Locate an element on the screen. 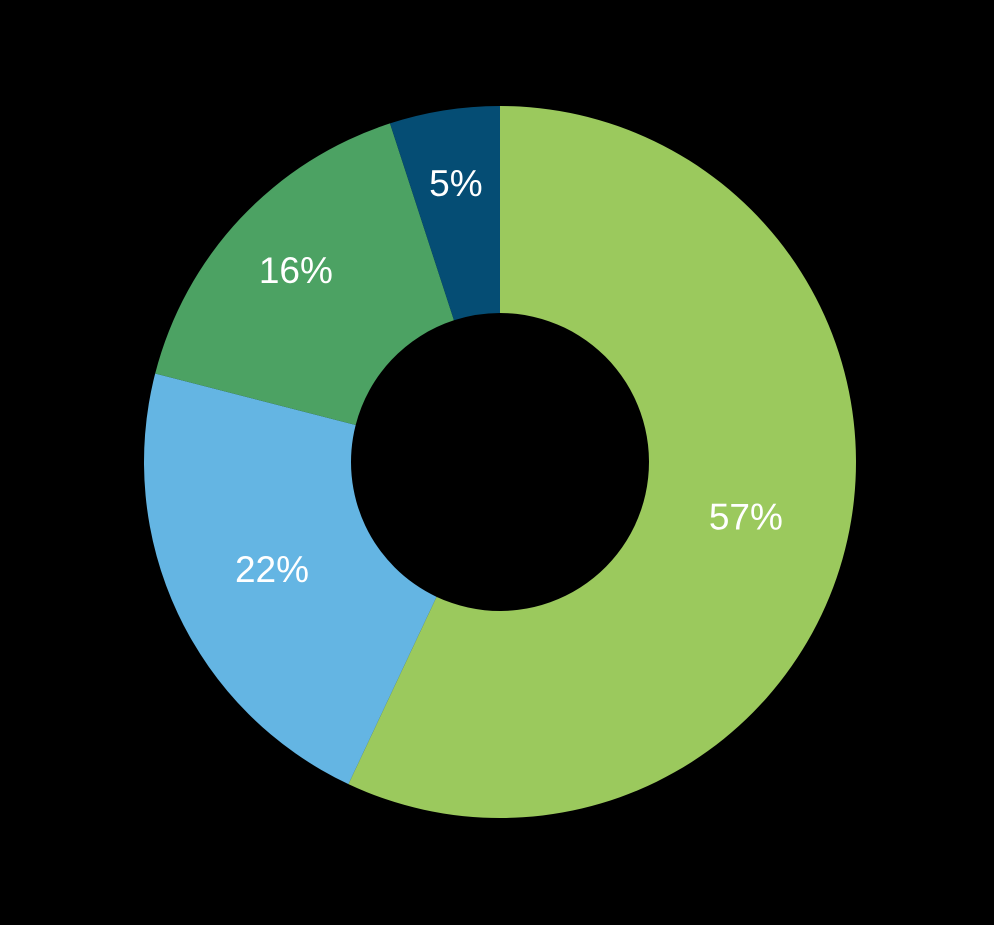  slice-label-5: 5% is located at coordinates (455, 183).